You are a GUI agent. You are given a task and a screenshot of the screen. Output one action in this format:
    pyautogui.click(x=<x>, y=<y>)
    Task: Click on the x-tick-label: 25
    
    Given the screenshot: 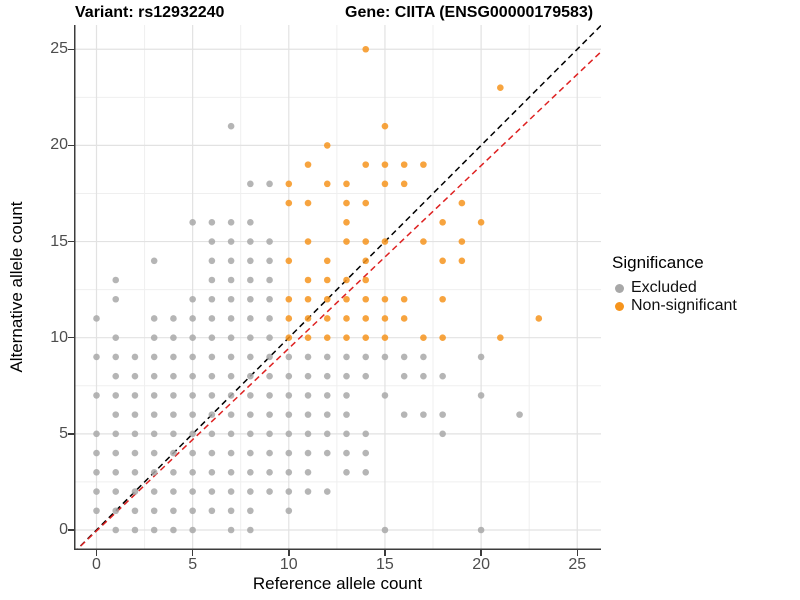 What is the action you would take?
    pyautogui.click(x=577, y=564)
    